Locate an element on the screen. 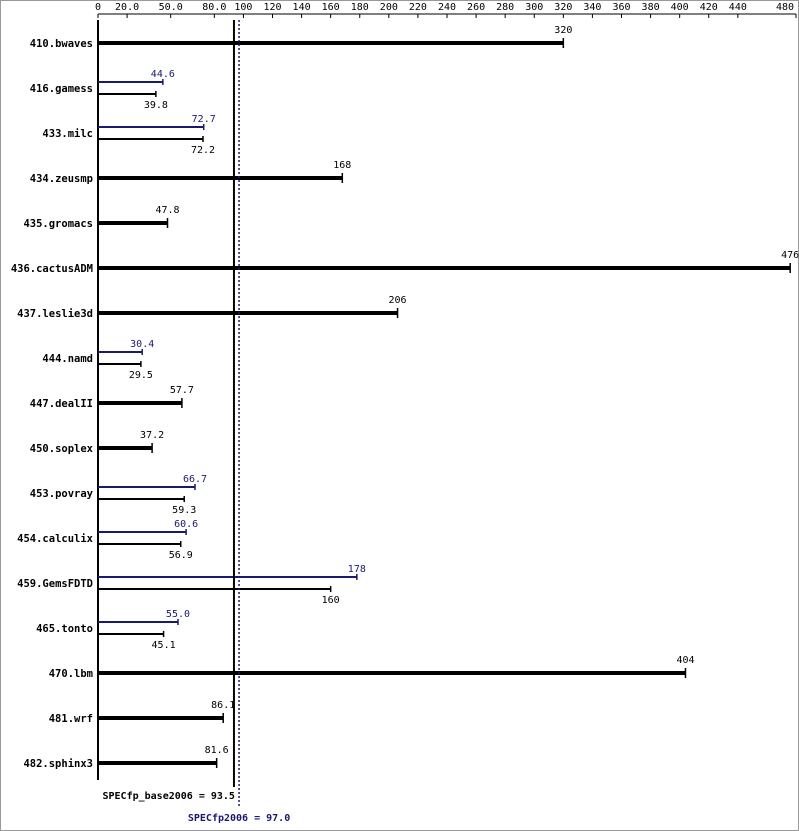  value-label: 178 is located at coordinates (357, 569).